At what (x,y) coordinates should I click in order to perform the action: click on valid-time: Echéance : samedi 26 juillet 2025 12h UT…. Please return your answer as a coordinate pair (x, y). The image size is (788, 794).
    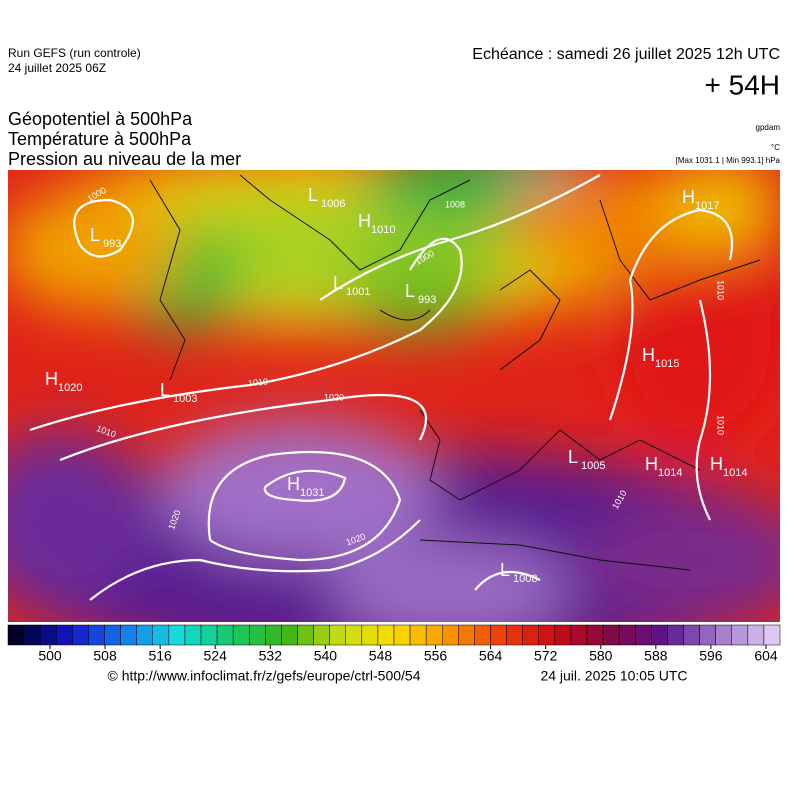
    Looking at the image, I should click on (626, 54).